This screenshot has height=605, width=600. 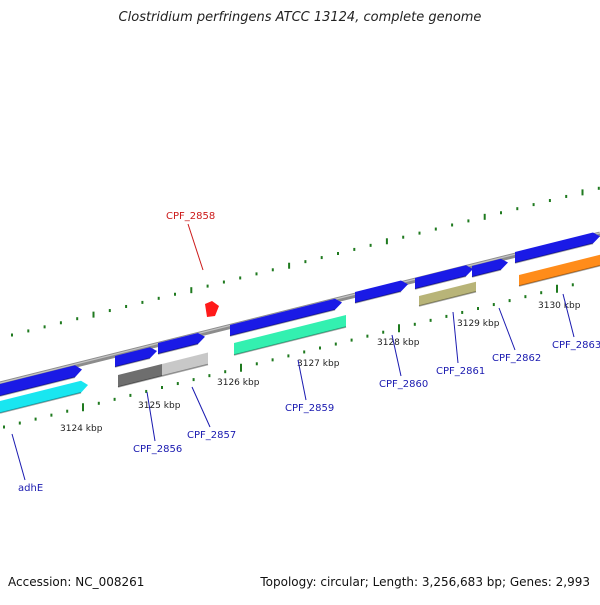 I want to click on rna-adhE, so click(x=44, y=396).